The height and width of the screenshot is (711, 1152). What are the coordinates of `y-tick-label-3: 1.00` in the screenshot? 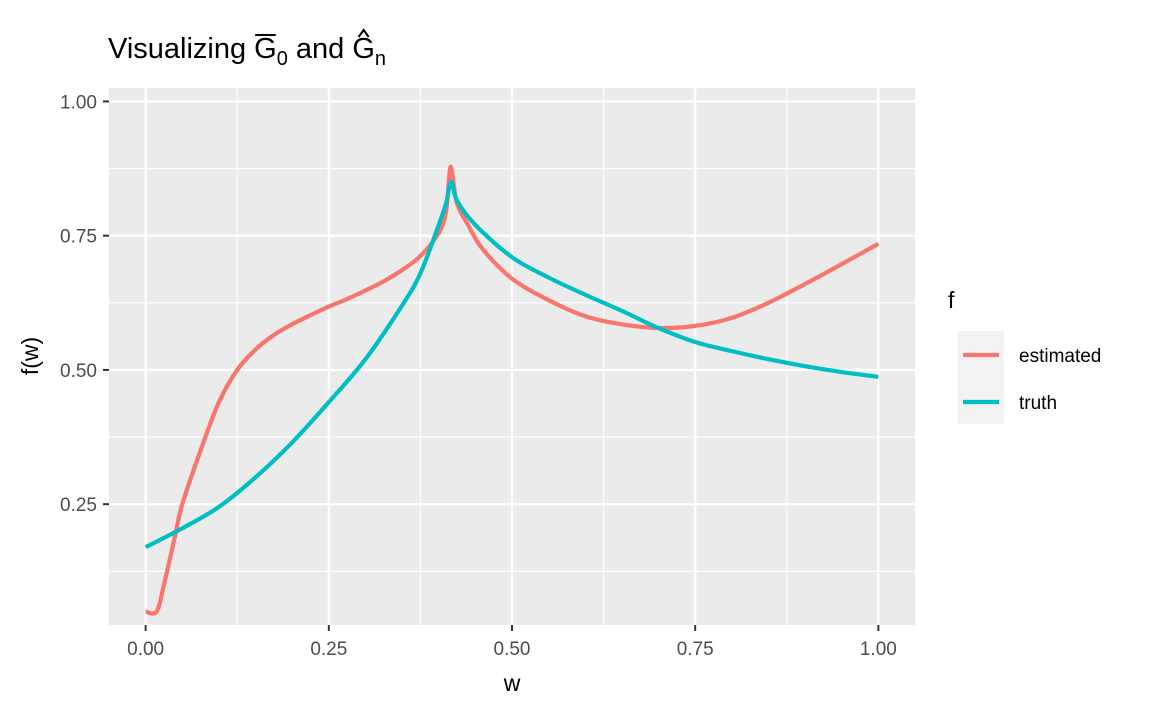 It's located at (78, 102).